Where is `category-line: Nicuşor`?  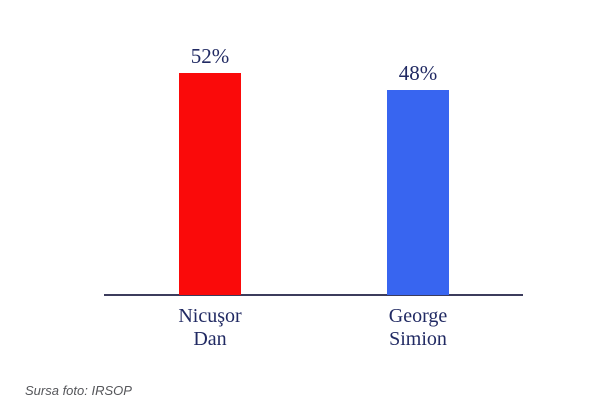 category-line: Nicuşor is located at coordinates (210, 316).